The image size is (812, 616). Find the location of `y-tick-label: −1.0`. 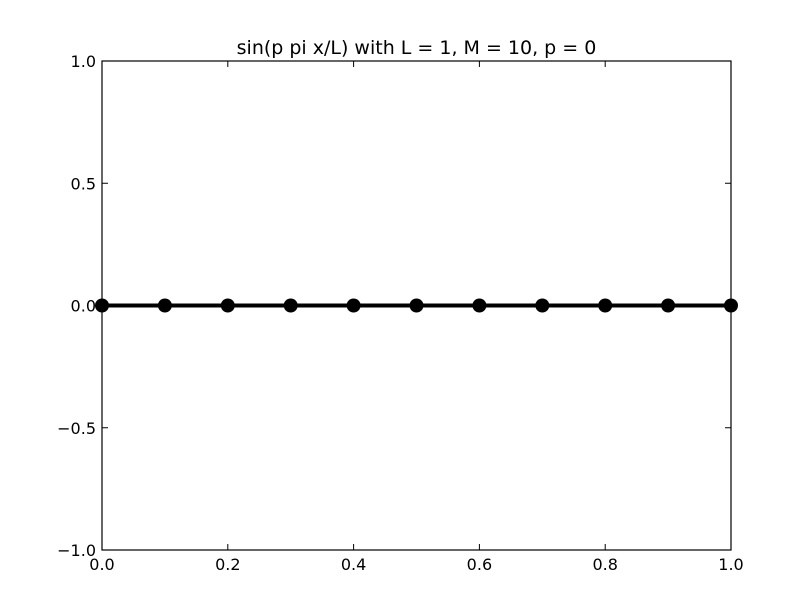

y-tick-label: −1.0 is located at coordinates (76, 550).